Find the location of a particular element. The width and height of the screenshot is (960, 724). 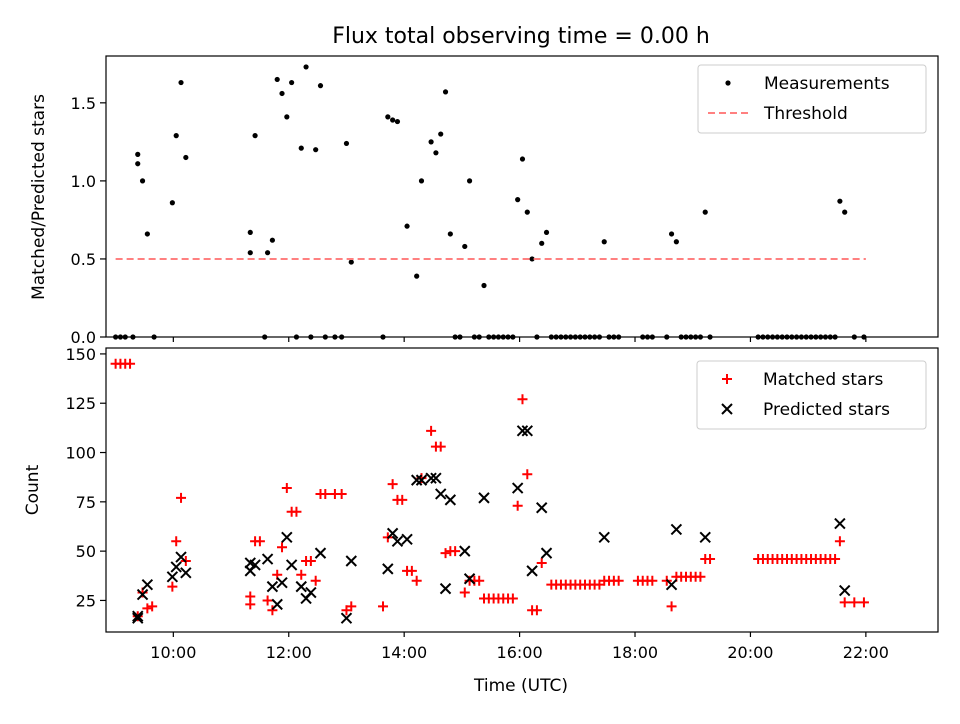

bottom-y-tick-label: 25 is located at coordinates (86, 600).